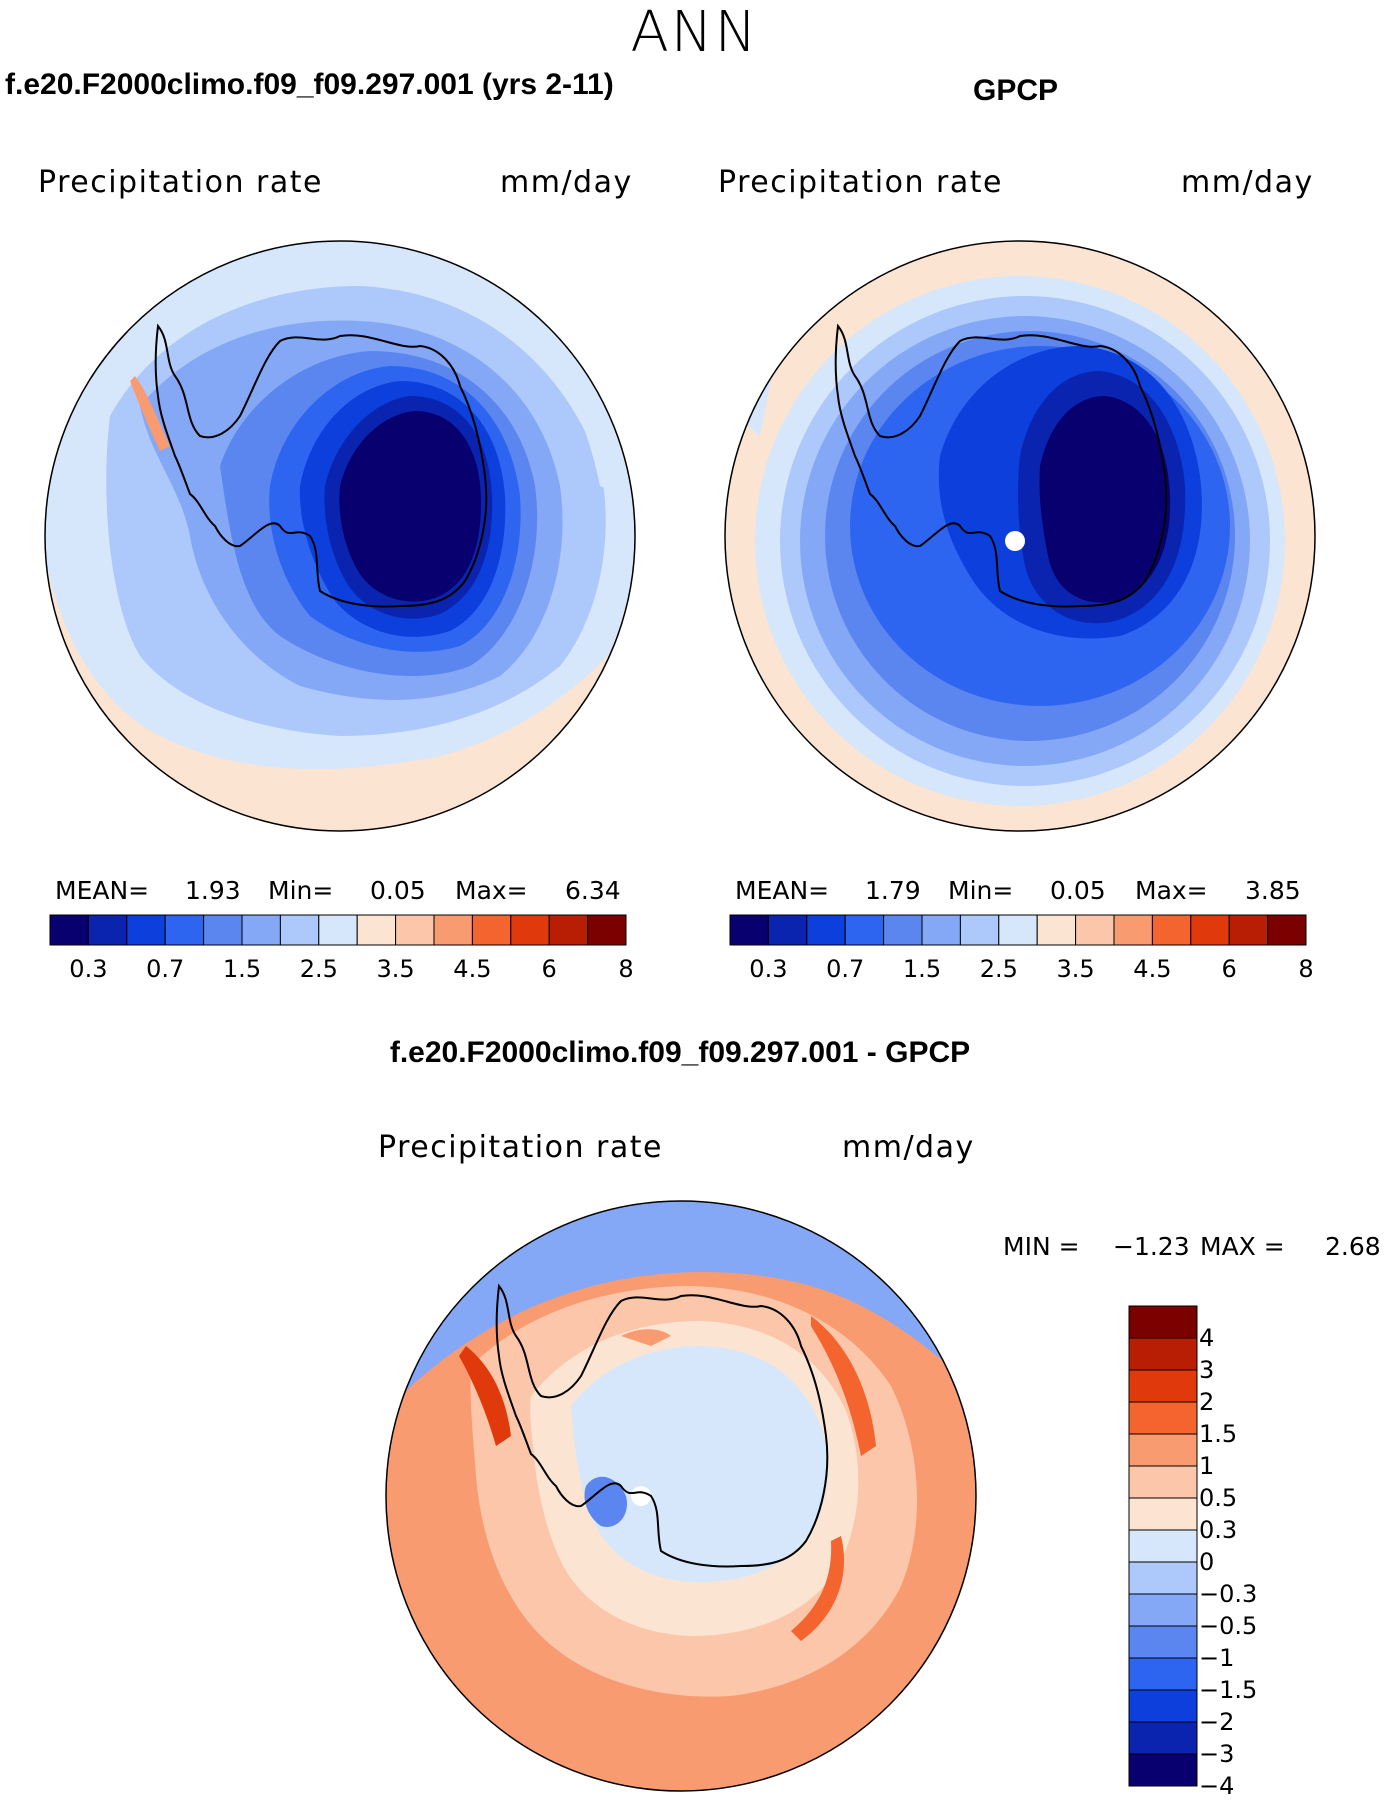 The width and height of the screenshot is (1389, 1800). Describe the element at coordinates (1218, 1434) in the screenshot. I see `panel3-colorbar-tick-label: 1.5` at that location.